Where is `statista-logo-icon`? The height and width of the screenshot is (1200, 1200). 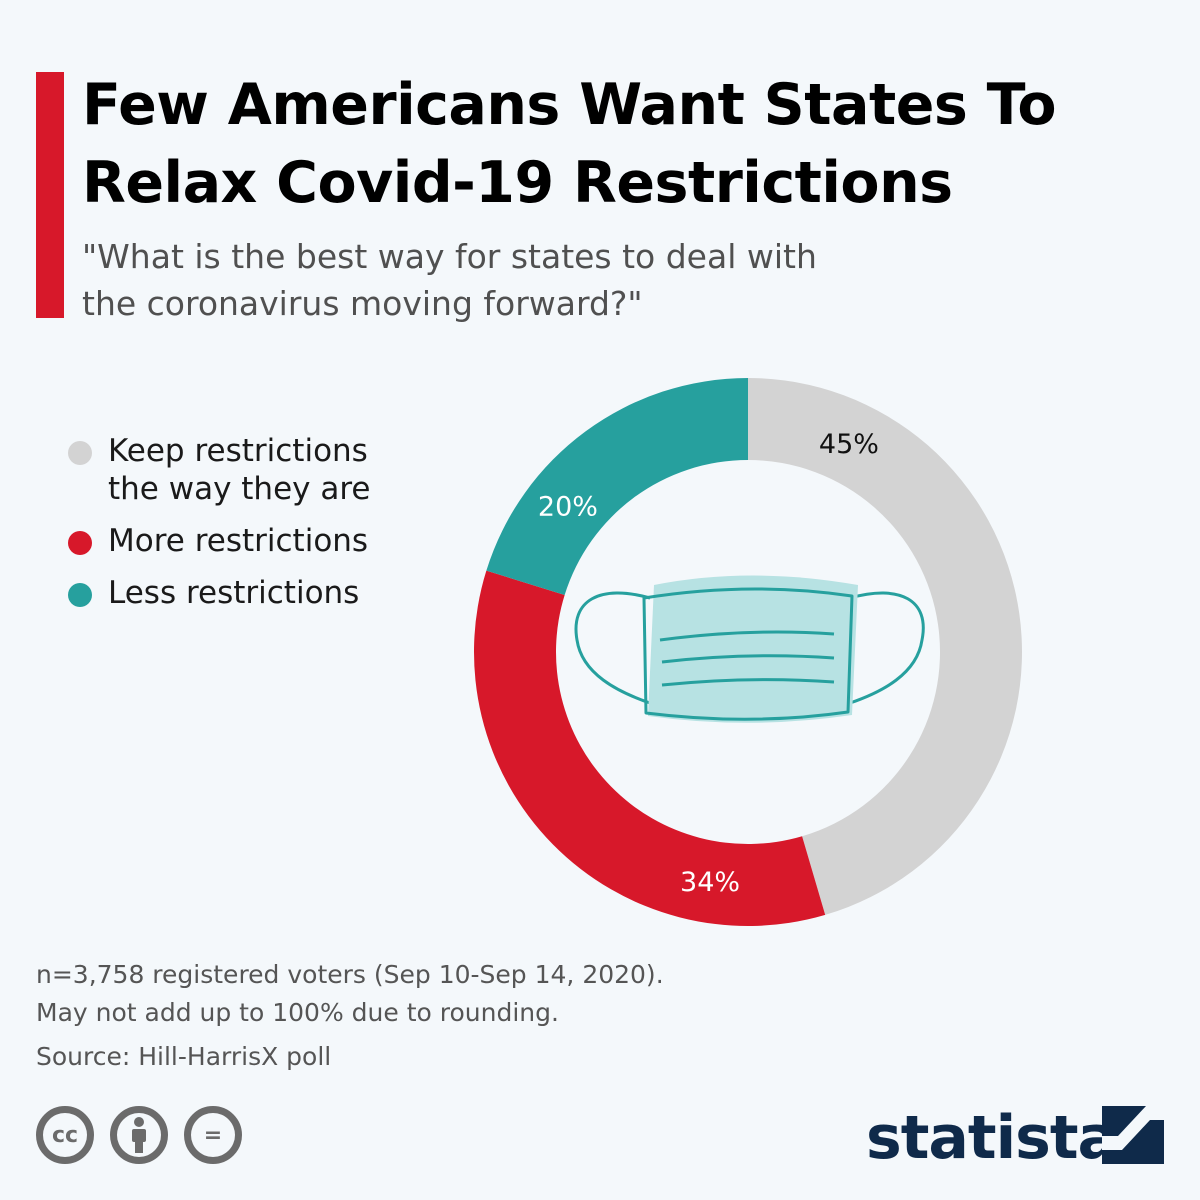
statista-logo-icon is located at coordinates (1133, 1135).